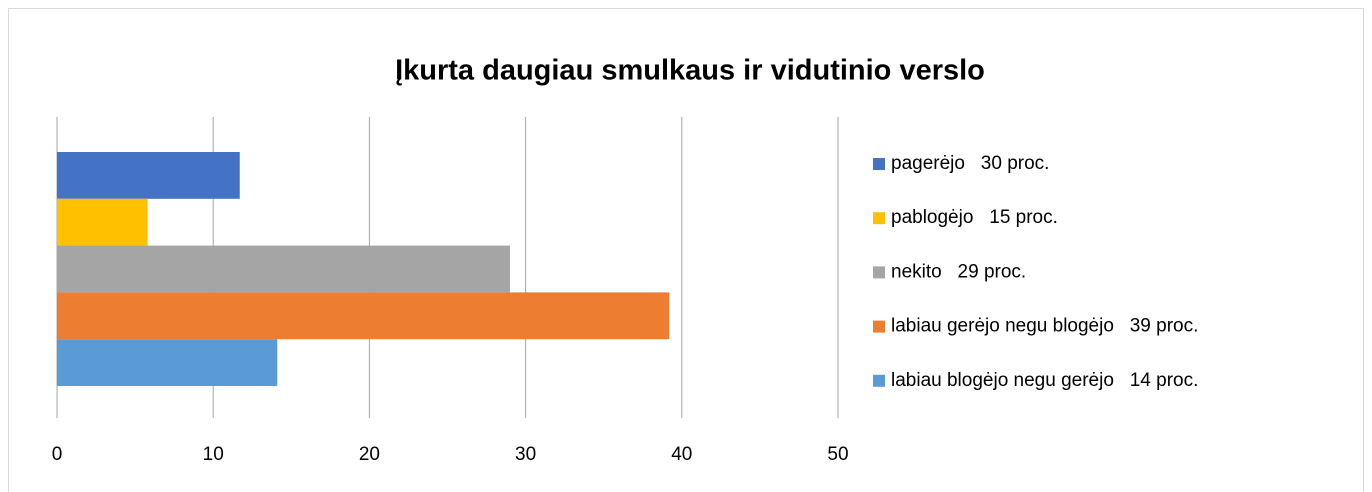  What do you see at coordinates (837, 454) in the screenshot?
I see `x-tick-label: 50` at bounding box center [837, 454].